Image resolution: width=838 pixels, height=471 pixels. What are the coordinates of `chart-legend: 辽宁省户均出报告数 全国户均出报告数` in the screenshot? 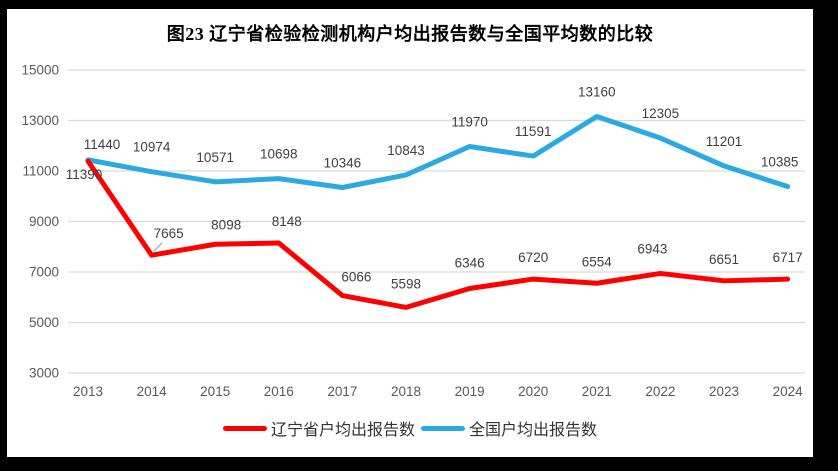 It's located at (410, 428).